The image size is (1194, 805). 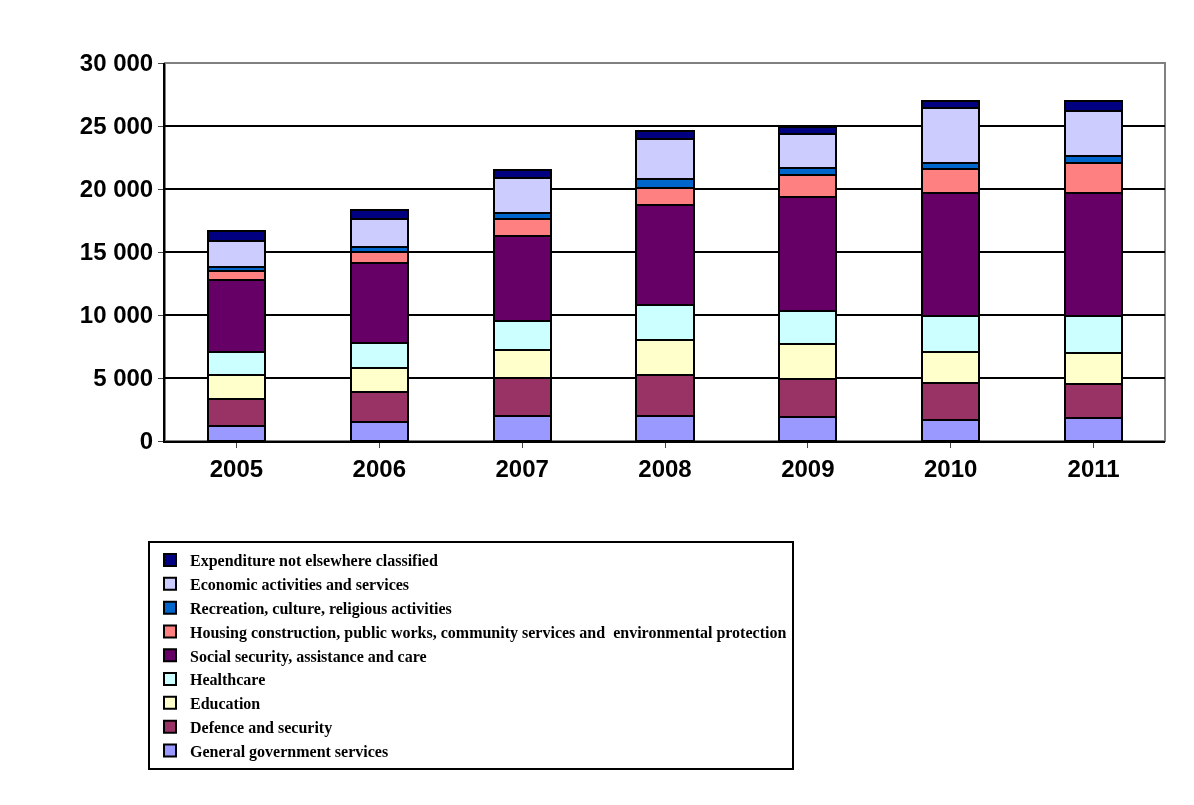 What do you see at coordinates (261, 727) in the screenshot?
I see `legend-label: Defence and security` at bounding box center [261, 727].